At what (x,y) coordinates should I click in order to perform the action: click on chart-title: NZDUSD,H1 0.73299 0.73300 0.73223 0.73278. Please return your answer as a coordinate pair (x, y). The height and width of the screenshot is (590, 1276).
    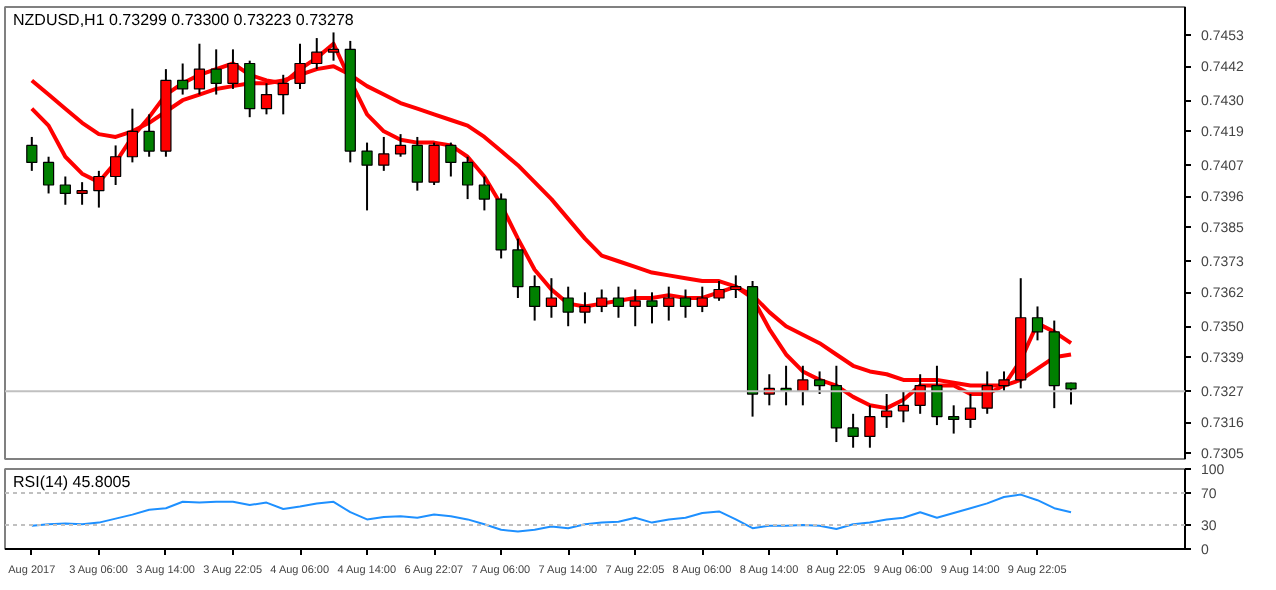
    Looking at the image, I should click on (184, 20).